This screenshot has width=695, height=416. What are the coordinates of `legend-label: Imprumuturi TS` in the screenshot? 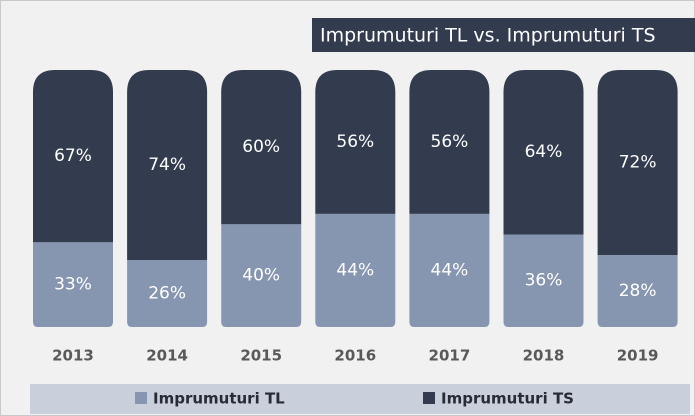 It's located at (507, 399).